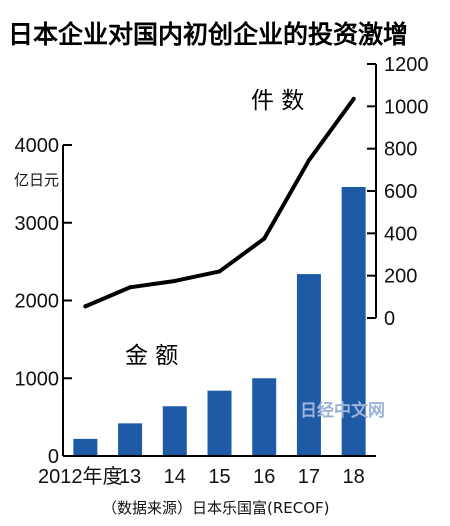  I want to click on right-axis-tick-label: 1200, so click(406, 65).